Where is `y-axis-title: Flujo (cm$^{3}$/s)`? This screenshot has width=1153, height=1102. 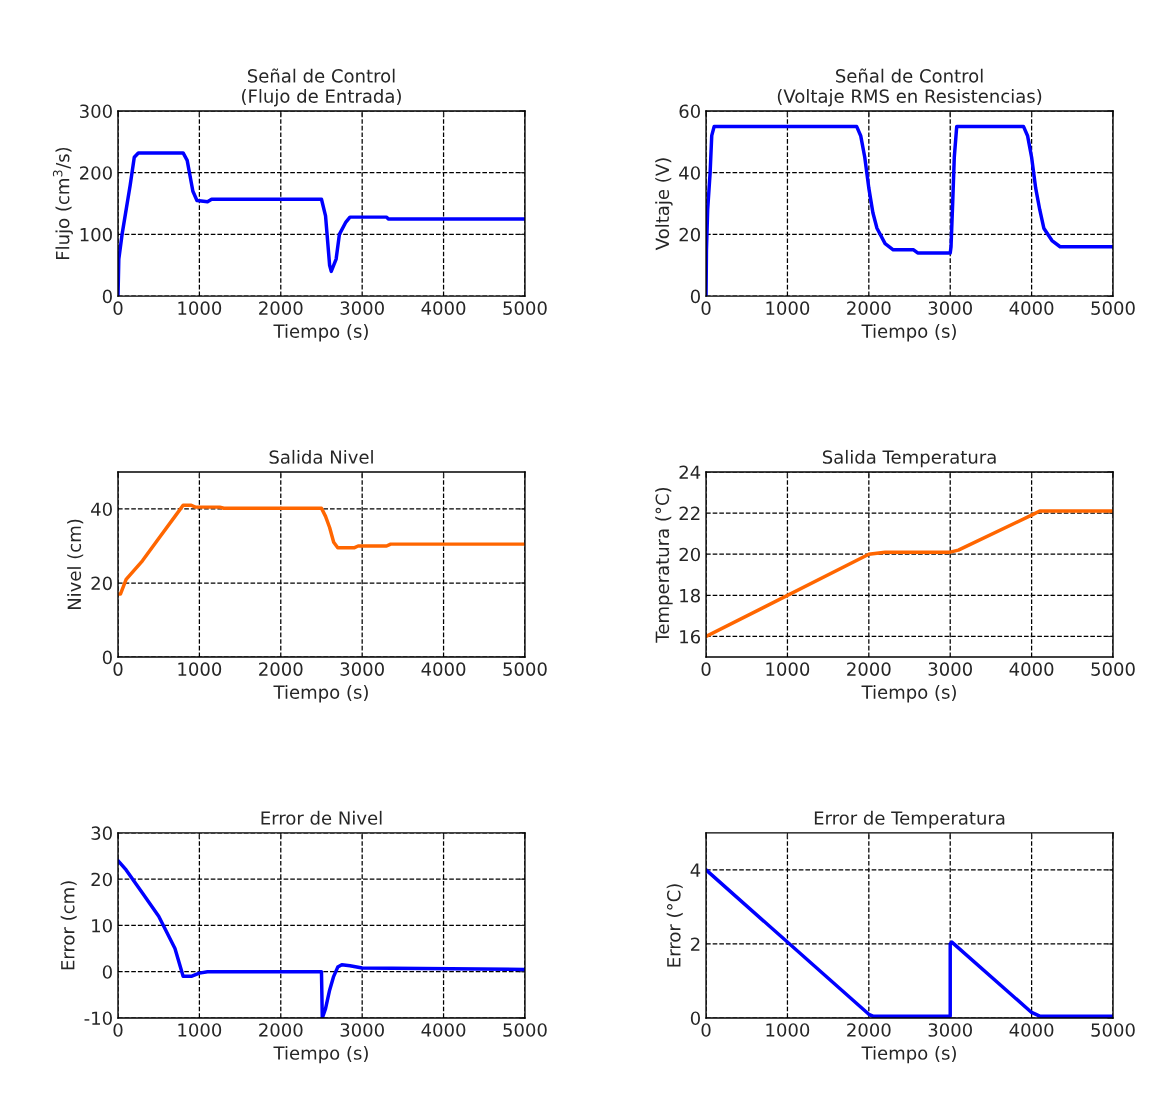 y-axis-title: Flujo (cm$^{3}$/s) is located at coordinates (62, 203).